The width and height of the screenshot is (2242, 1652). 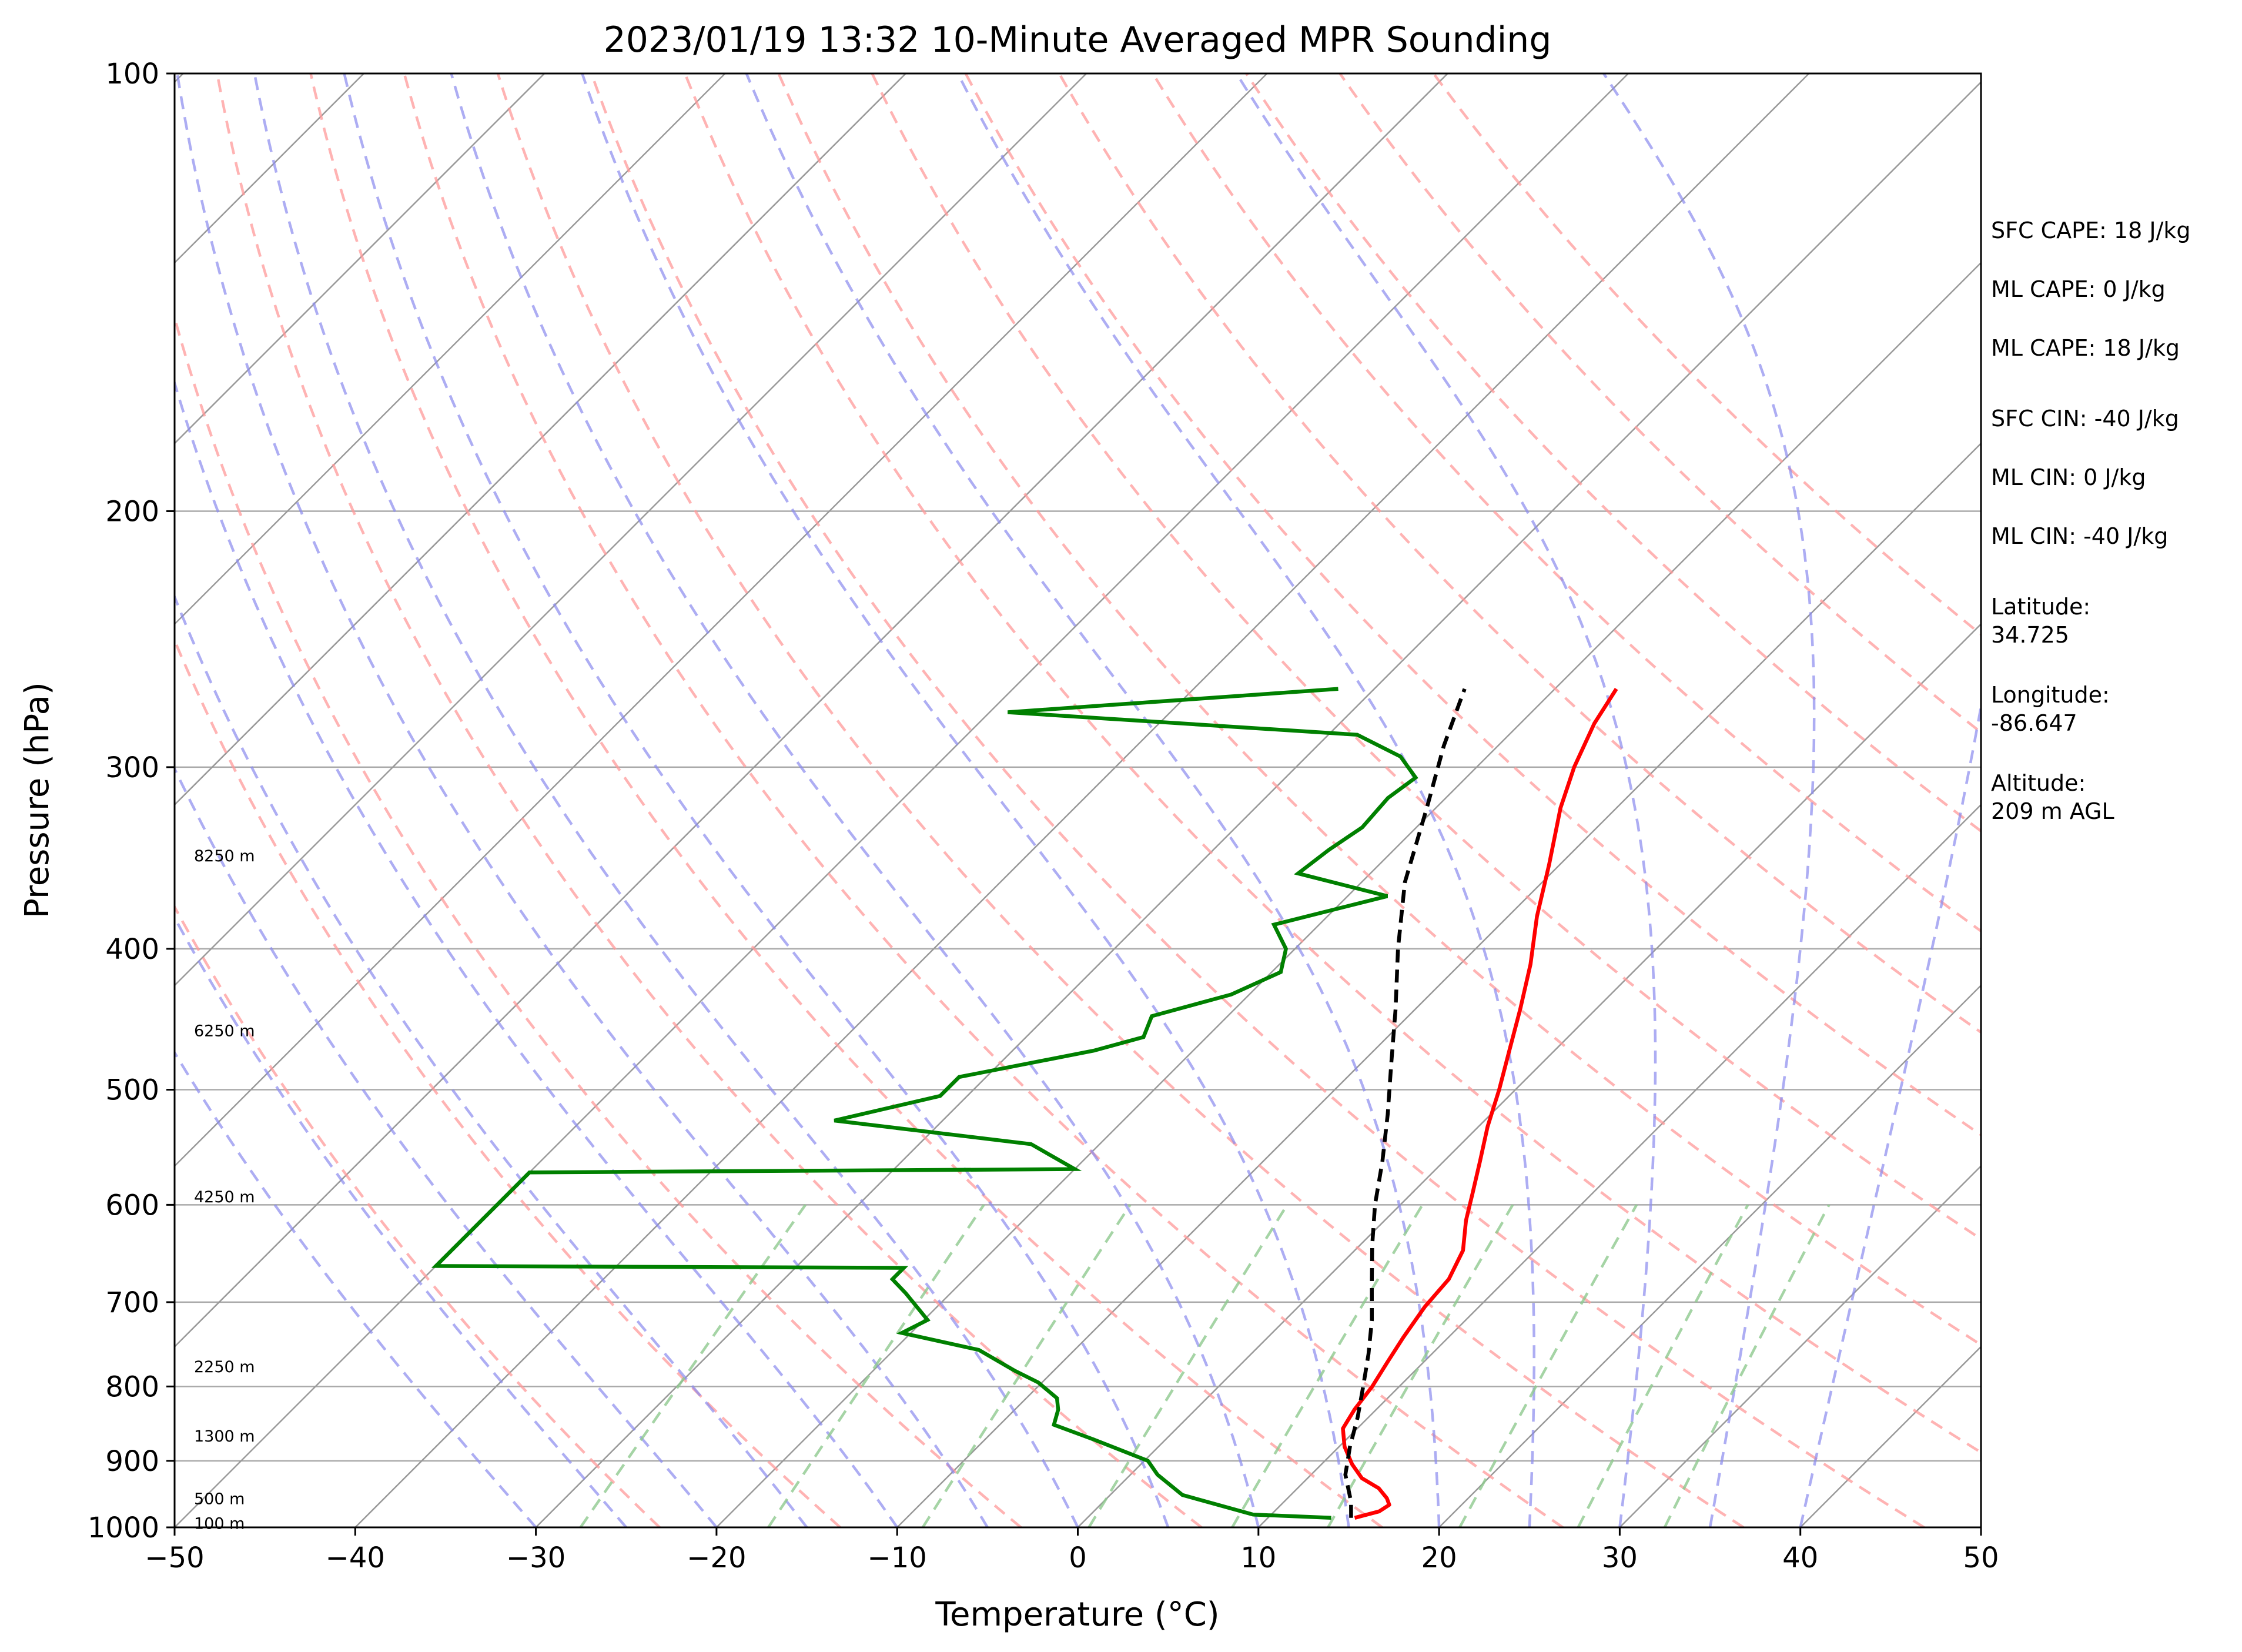 What do you see at coordinates (1258, 1558) in the screenshot?
I see `x-tick-label: 10` at bounding box center [1258, 1558].